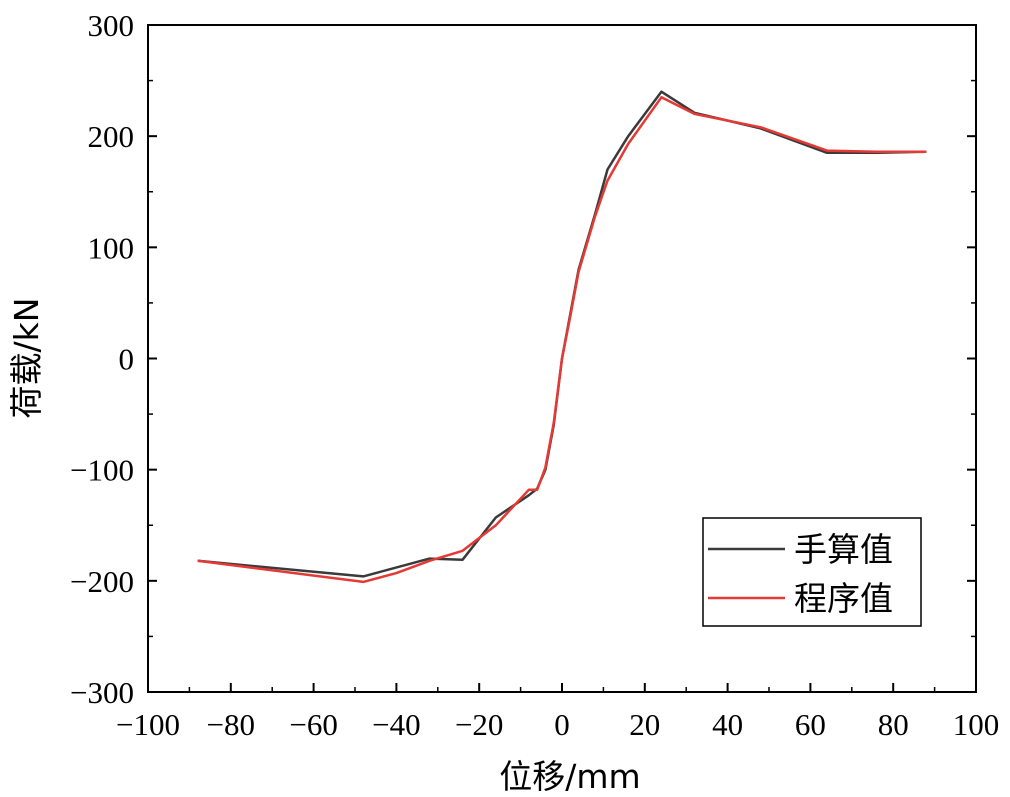 Image resolution: width=1010 pixels, height=797 pixels. I want to click on x-axis-title: 位移/mm, so click(569, 776).